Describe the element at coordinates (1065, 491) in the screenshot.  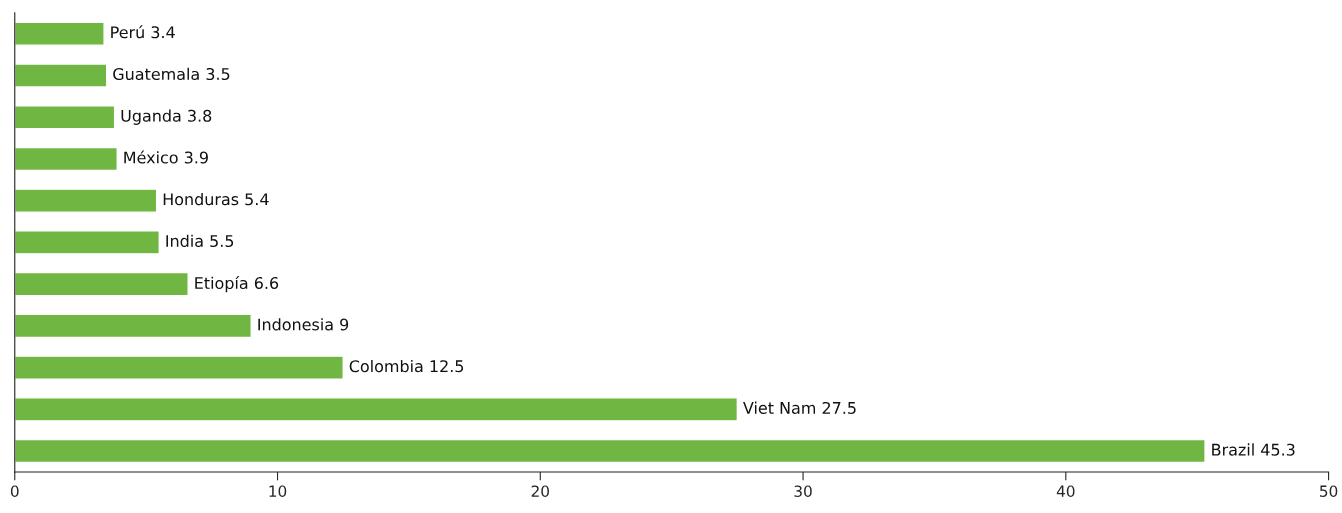
I see `x-tick-label: 40` at that location.